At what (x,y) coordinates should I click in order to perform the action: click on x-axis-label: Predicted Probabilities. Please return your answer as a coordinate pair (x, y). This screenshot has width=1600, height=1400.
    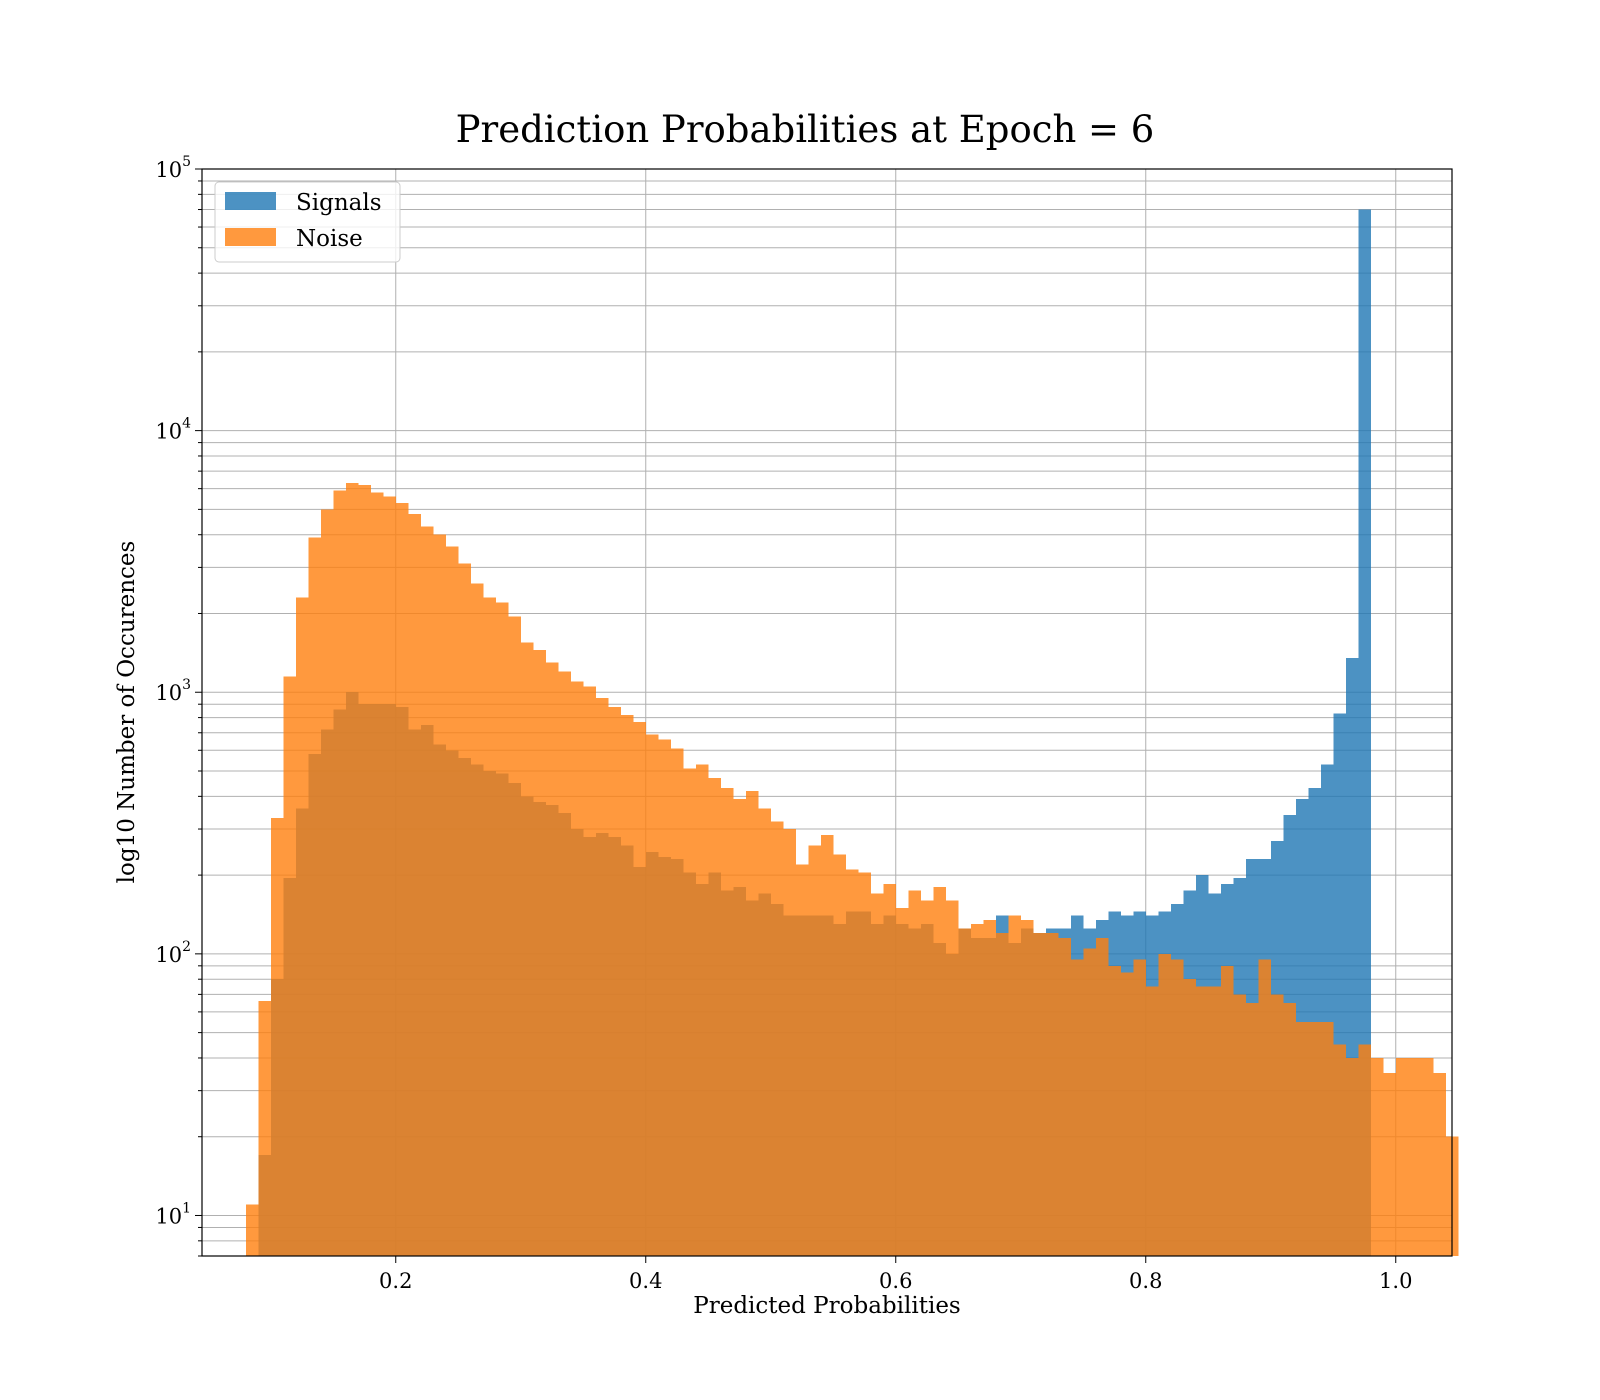
    Looking at the image, I should click on (827, 1306).